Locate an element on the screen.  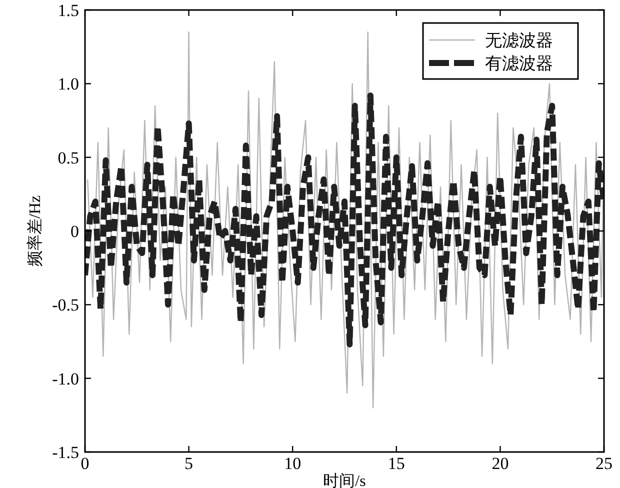
legend-label: 无滤波器 is located at coordinates (519, 40).